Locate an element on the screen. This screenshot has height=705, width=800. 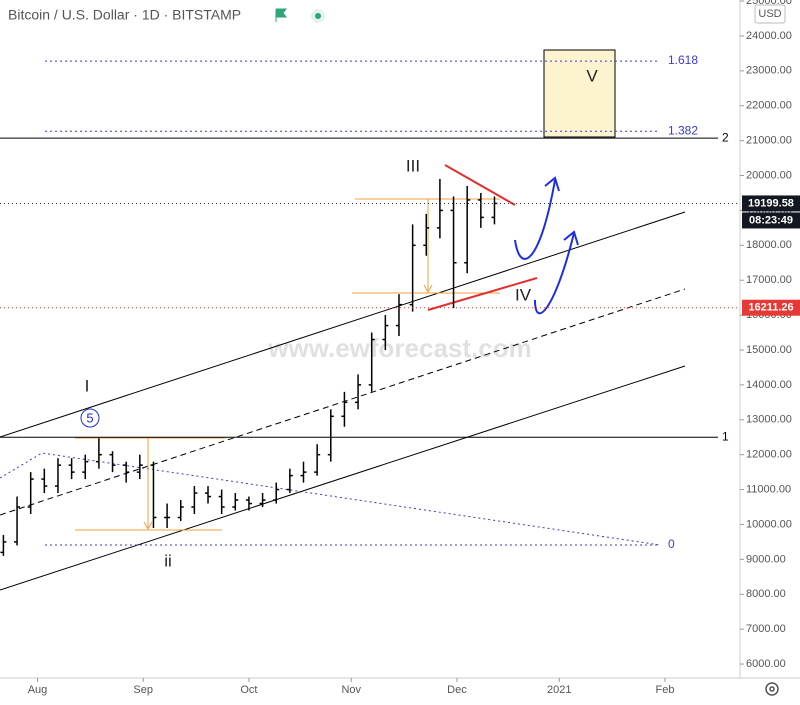
y-tick-label: 17000.00 is located at coordinates (769, 280).